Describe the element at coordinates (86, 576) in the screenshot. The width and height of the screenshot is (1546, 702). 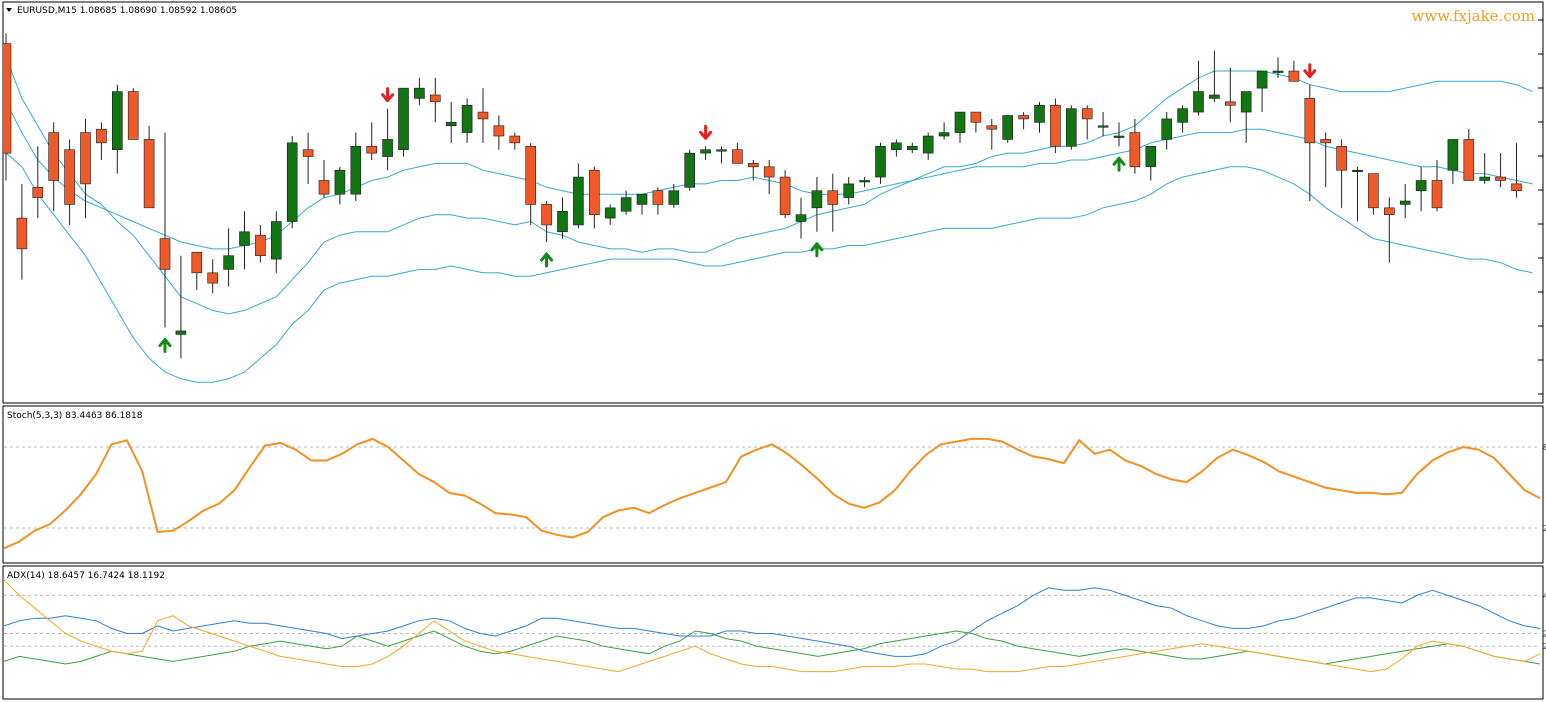
I see `adx-title: ADX(14) 18.6457 16.7424 18.1192` at that location.